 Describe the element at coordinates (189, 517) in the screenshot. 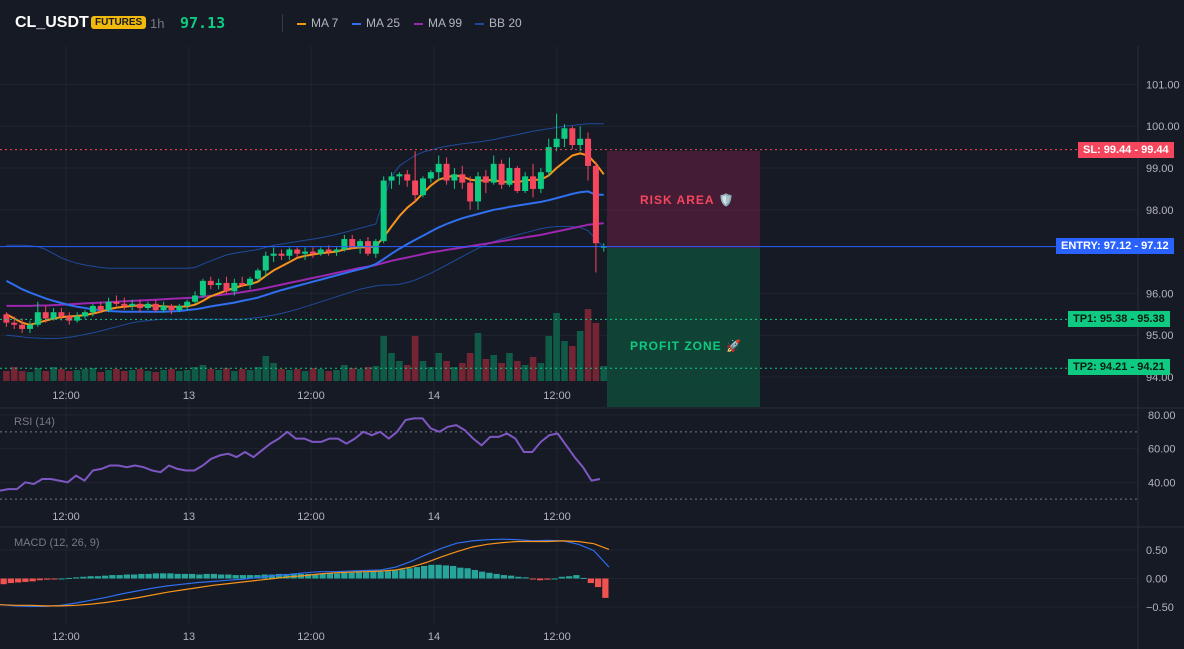

I see `time-axis-tick: 13` at that location.